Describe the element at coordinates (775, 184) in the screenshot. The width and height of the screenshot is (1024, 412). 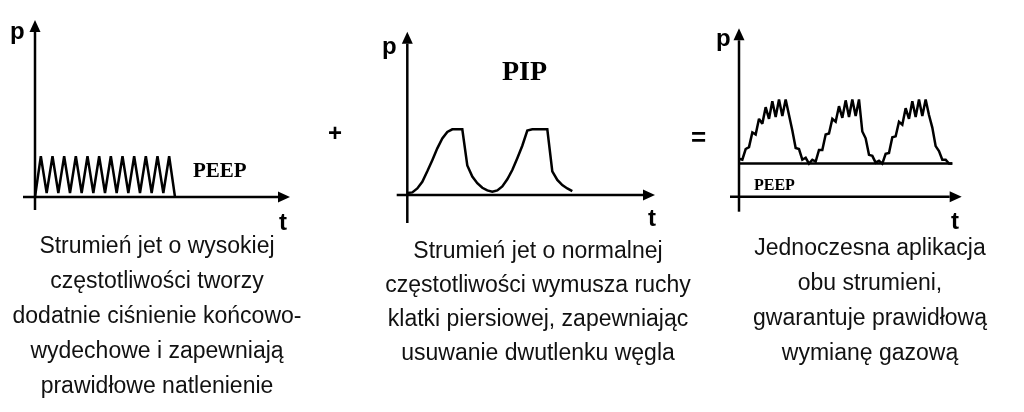
I see `ref-line-label: PEEP` at that location.